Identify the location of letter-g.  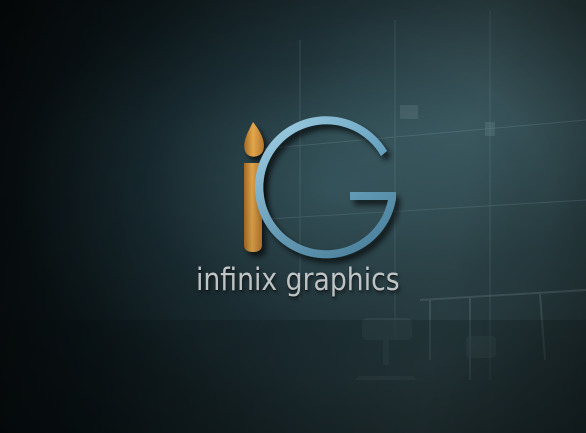
(325, 187).